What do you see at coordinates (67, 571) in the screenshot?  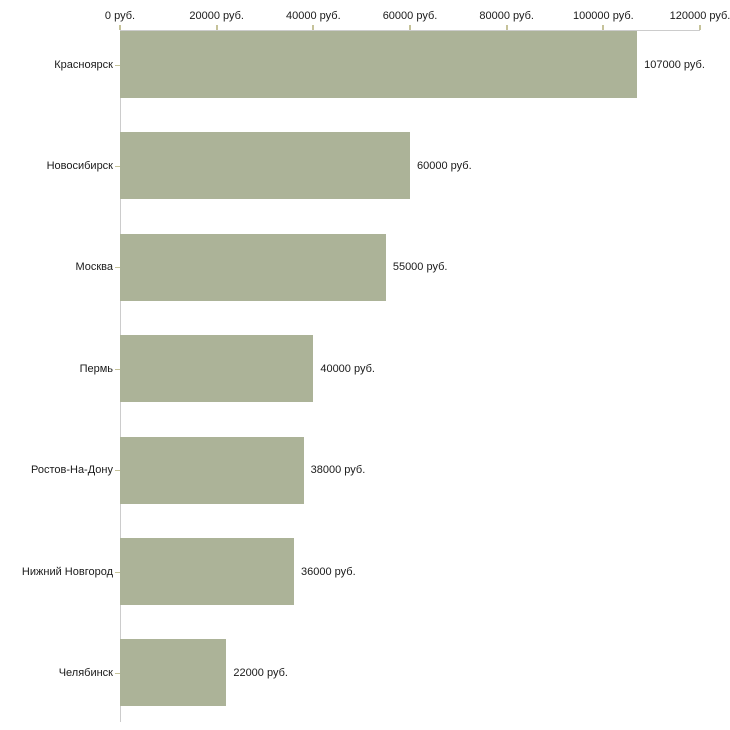 I see `category-label: Нижний Новгород` at bounding box center [67, 571].